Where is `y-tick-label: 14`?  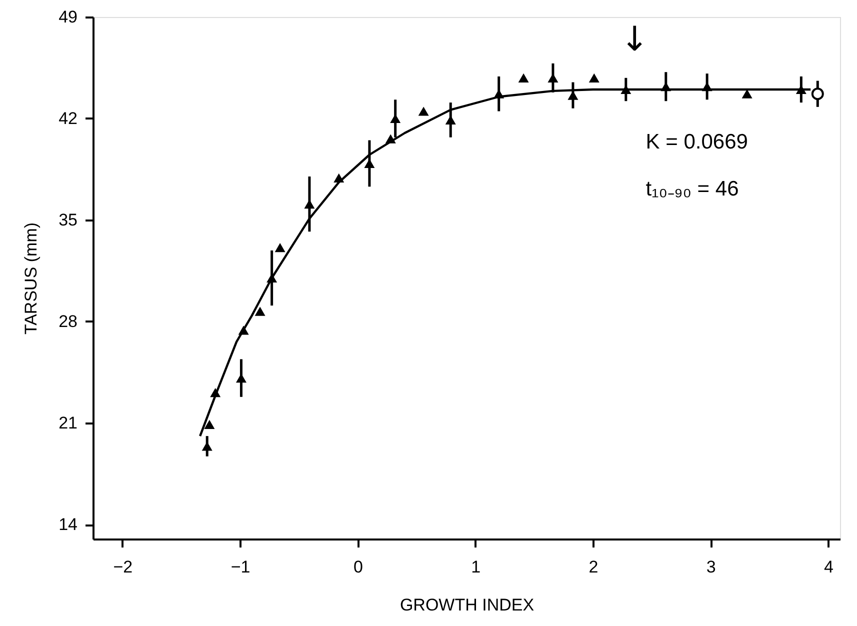
y-tick-label: 14 is located at coordinates (68, 524).